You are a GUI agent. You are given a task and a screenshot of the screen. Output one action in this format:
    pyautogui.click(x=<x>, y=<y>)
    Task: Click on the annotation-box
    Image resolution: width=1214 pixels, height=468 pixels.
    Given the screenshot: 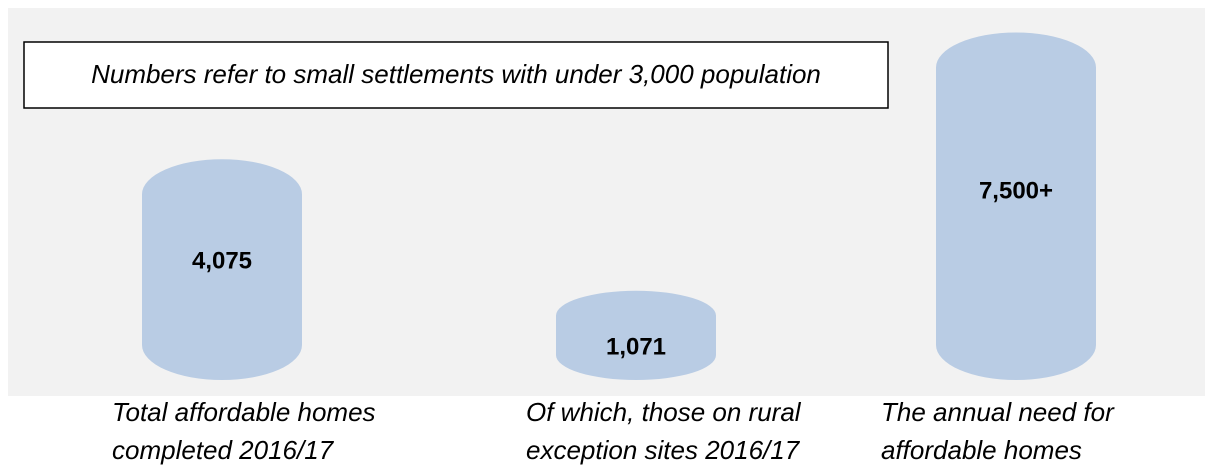 What is the action you would take?
    pyautogui.click(x=456, y=75)
    